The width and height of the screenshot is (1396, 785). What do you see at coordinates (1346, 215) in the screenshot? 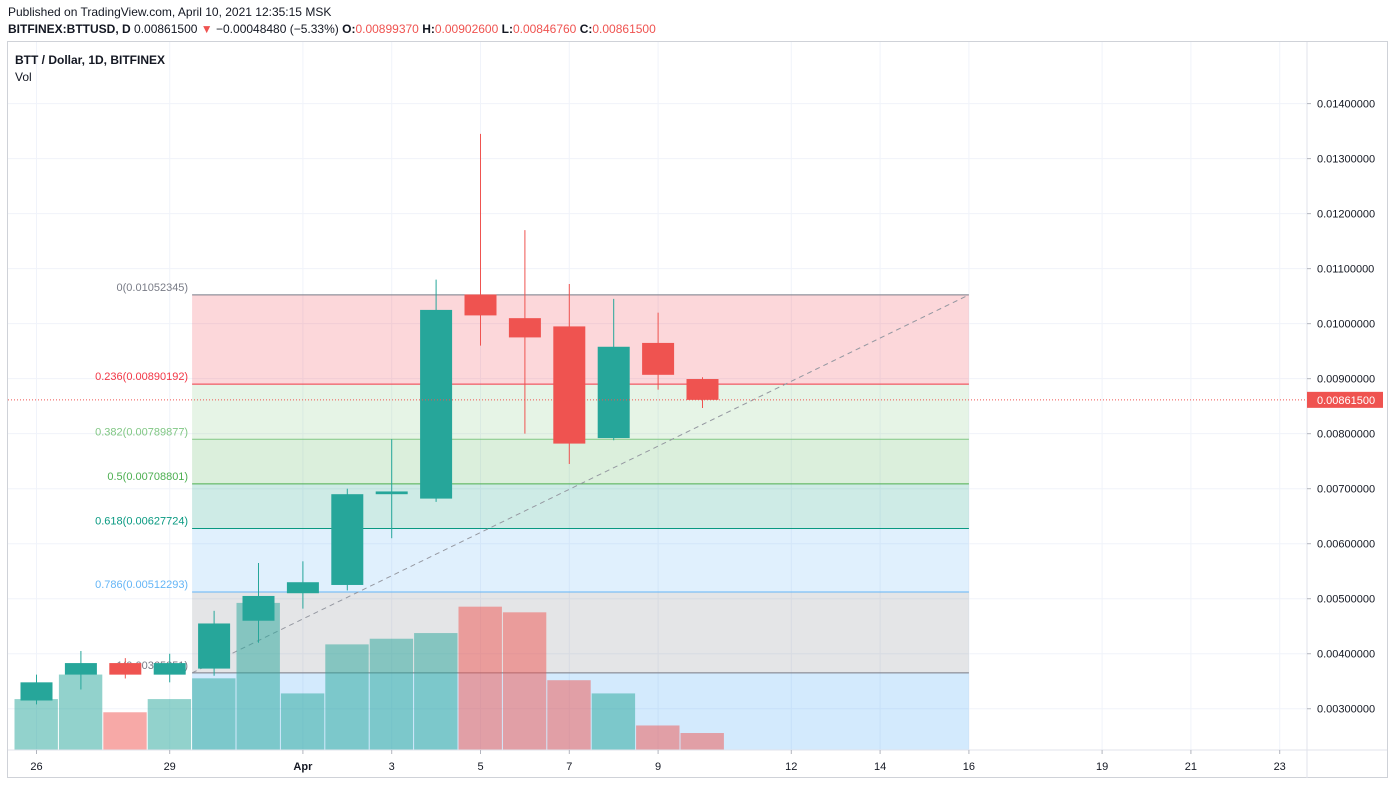
I see `y-tick-label: 0.01200000` at bounding box center [1346, 215].